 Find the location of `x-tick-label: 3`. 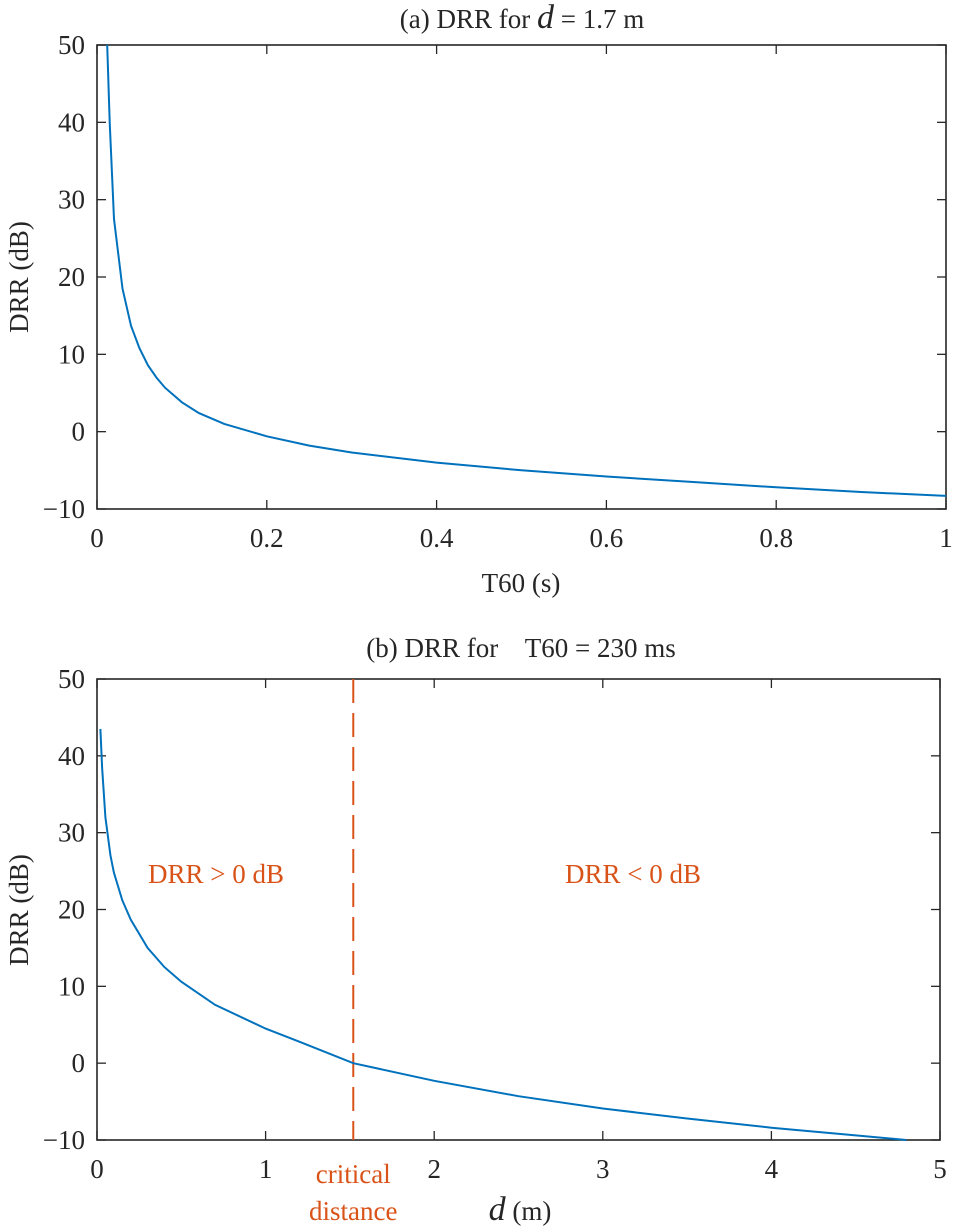

x-tick-label: 3 is located at coordinates (603, 1169).